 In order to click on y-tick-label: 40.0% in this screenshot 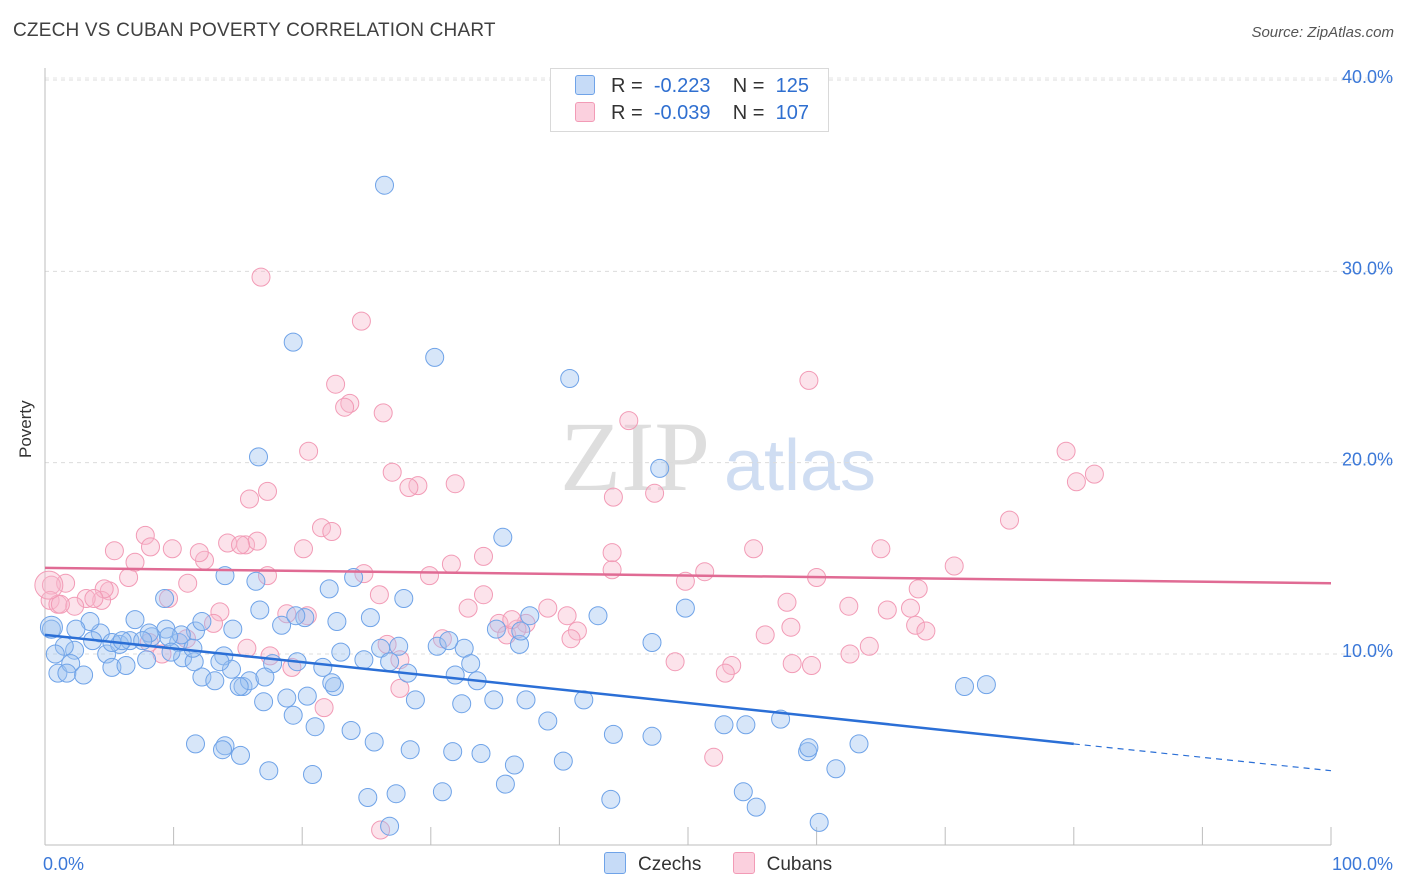, I will do `click(1367, 77)`.